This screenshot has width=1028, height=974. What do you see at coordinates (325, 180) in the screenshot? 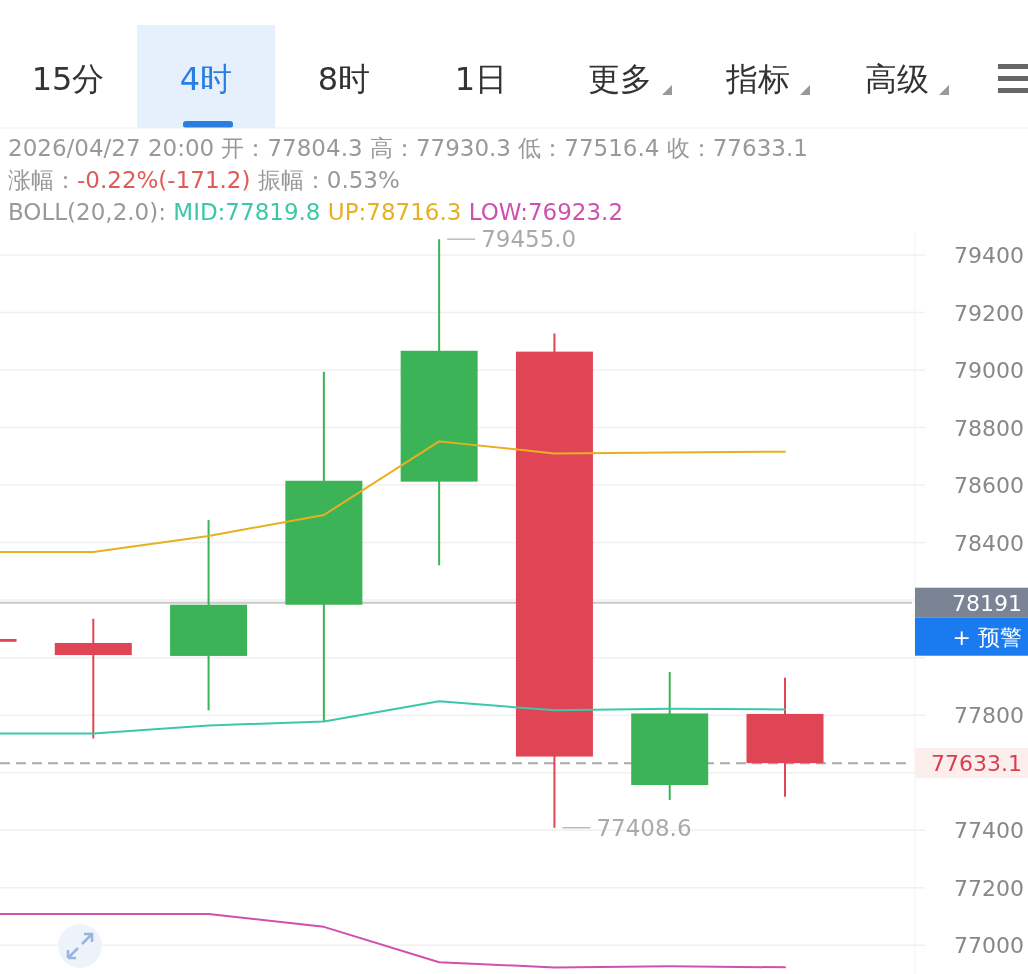
I see `text: 振幅：0.53%` at bounding box center [325, 180].